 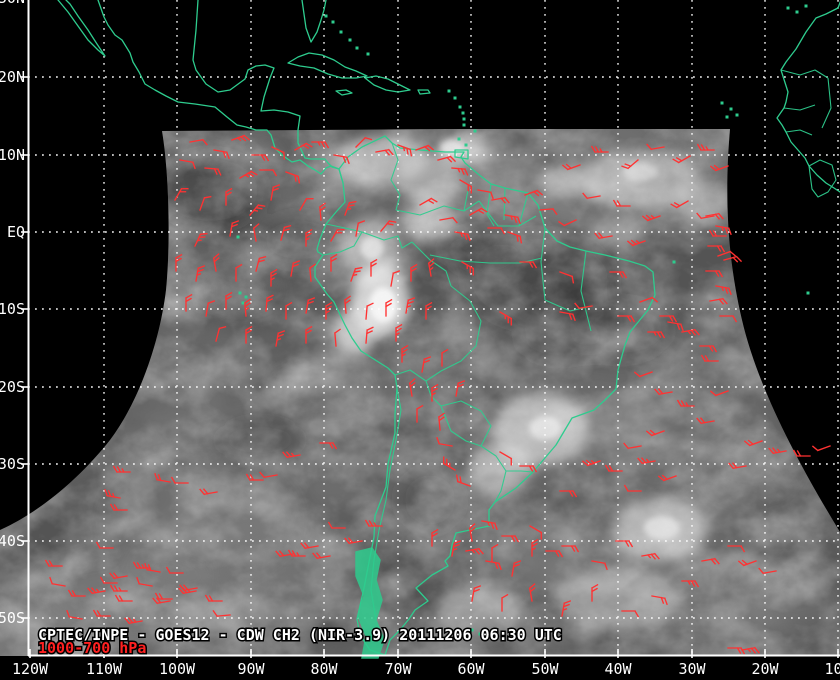 I want to click on lon-label: 110W, so click(x=104, y=669).